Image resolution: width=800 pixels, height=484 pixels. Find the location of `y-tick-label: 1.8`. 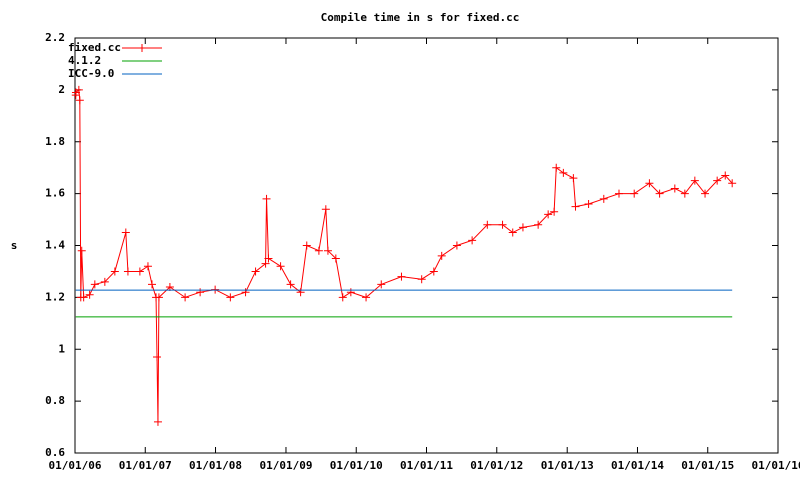

y-tick-label: 1.8 is located at coordinates (55, 141).